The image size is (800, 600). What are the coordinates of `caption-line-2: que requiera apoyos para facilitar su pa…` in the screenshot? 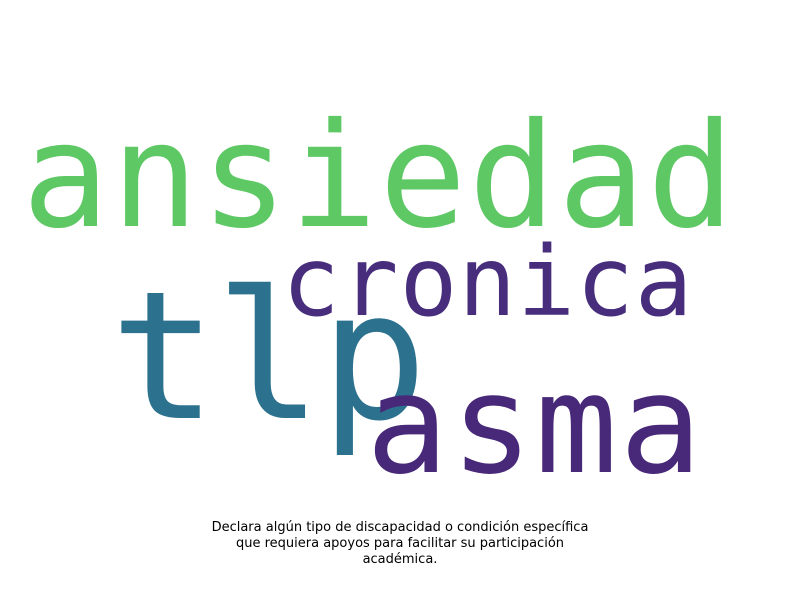 It's located at (400, 543).